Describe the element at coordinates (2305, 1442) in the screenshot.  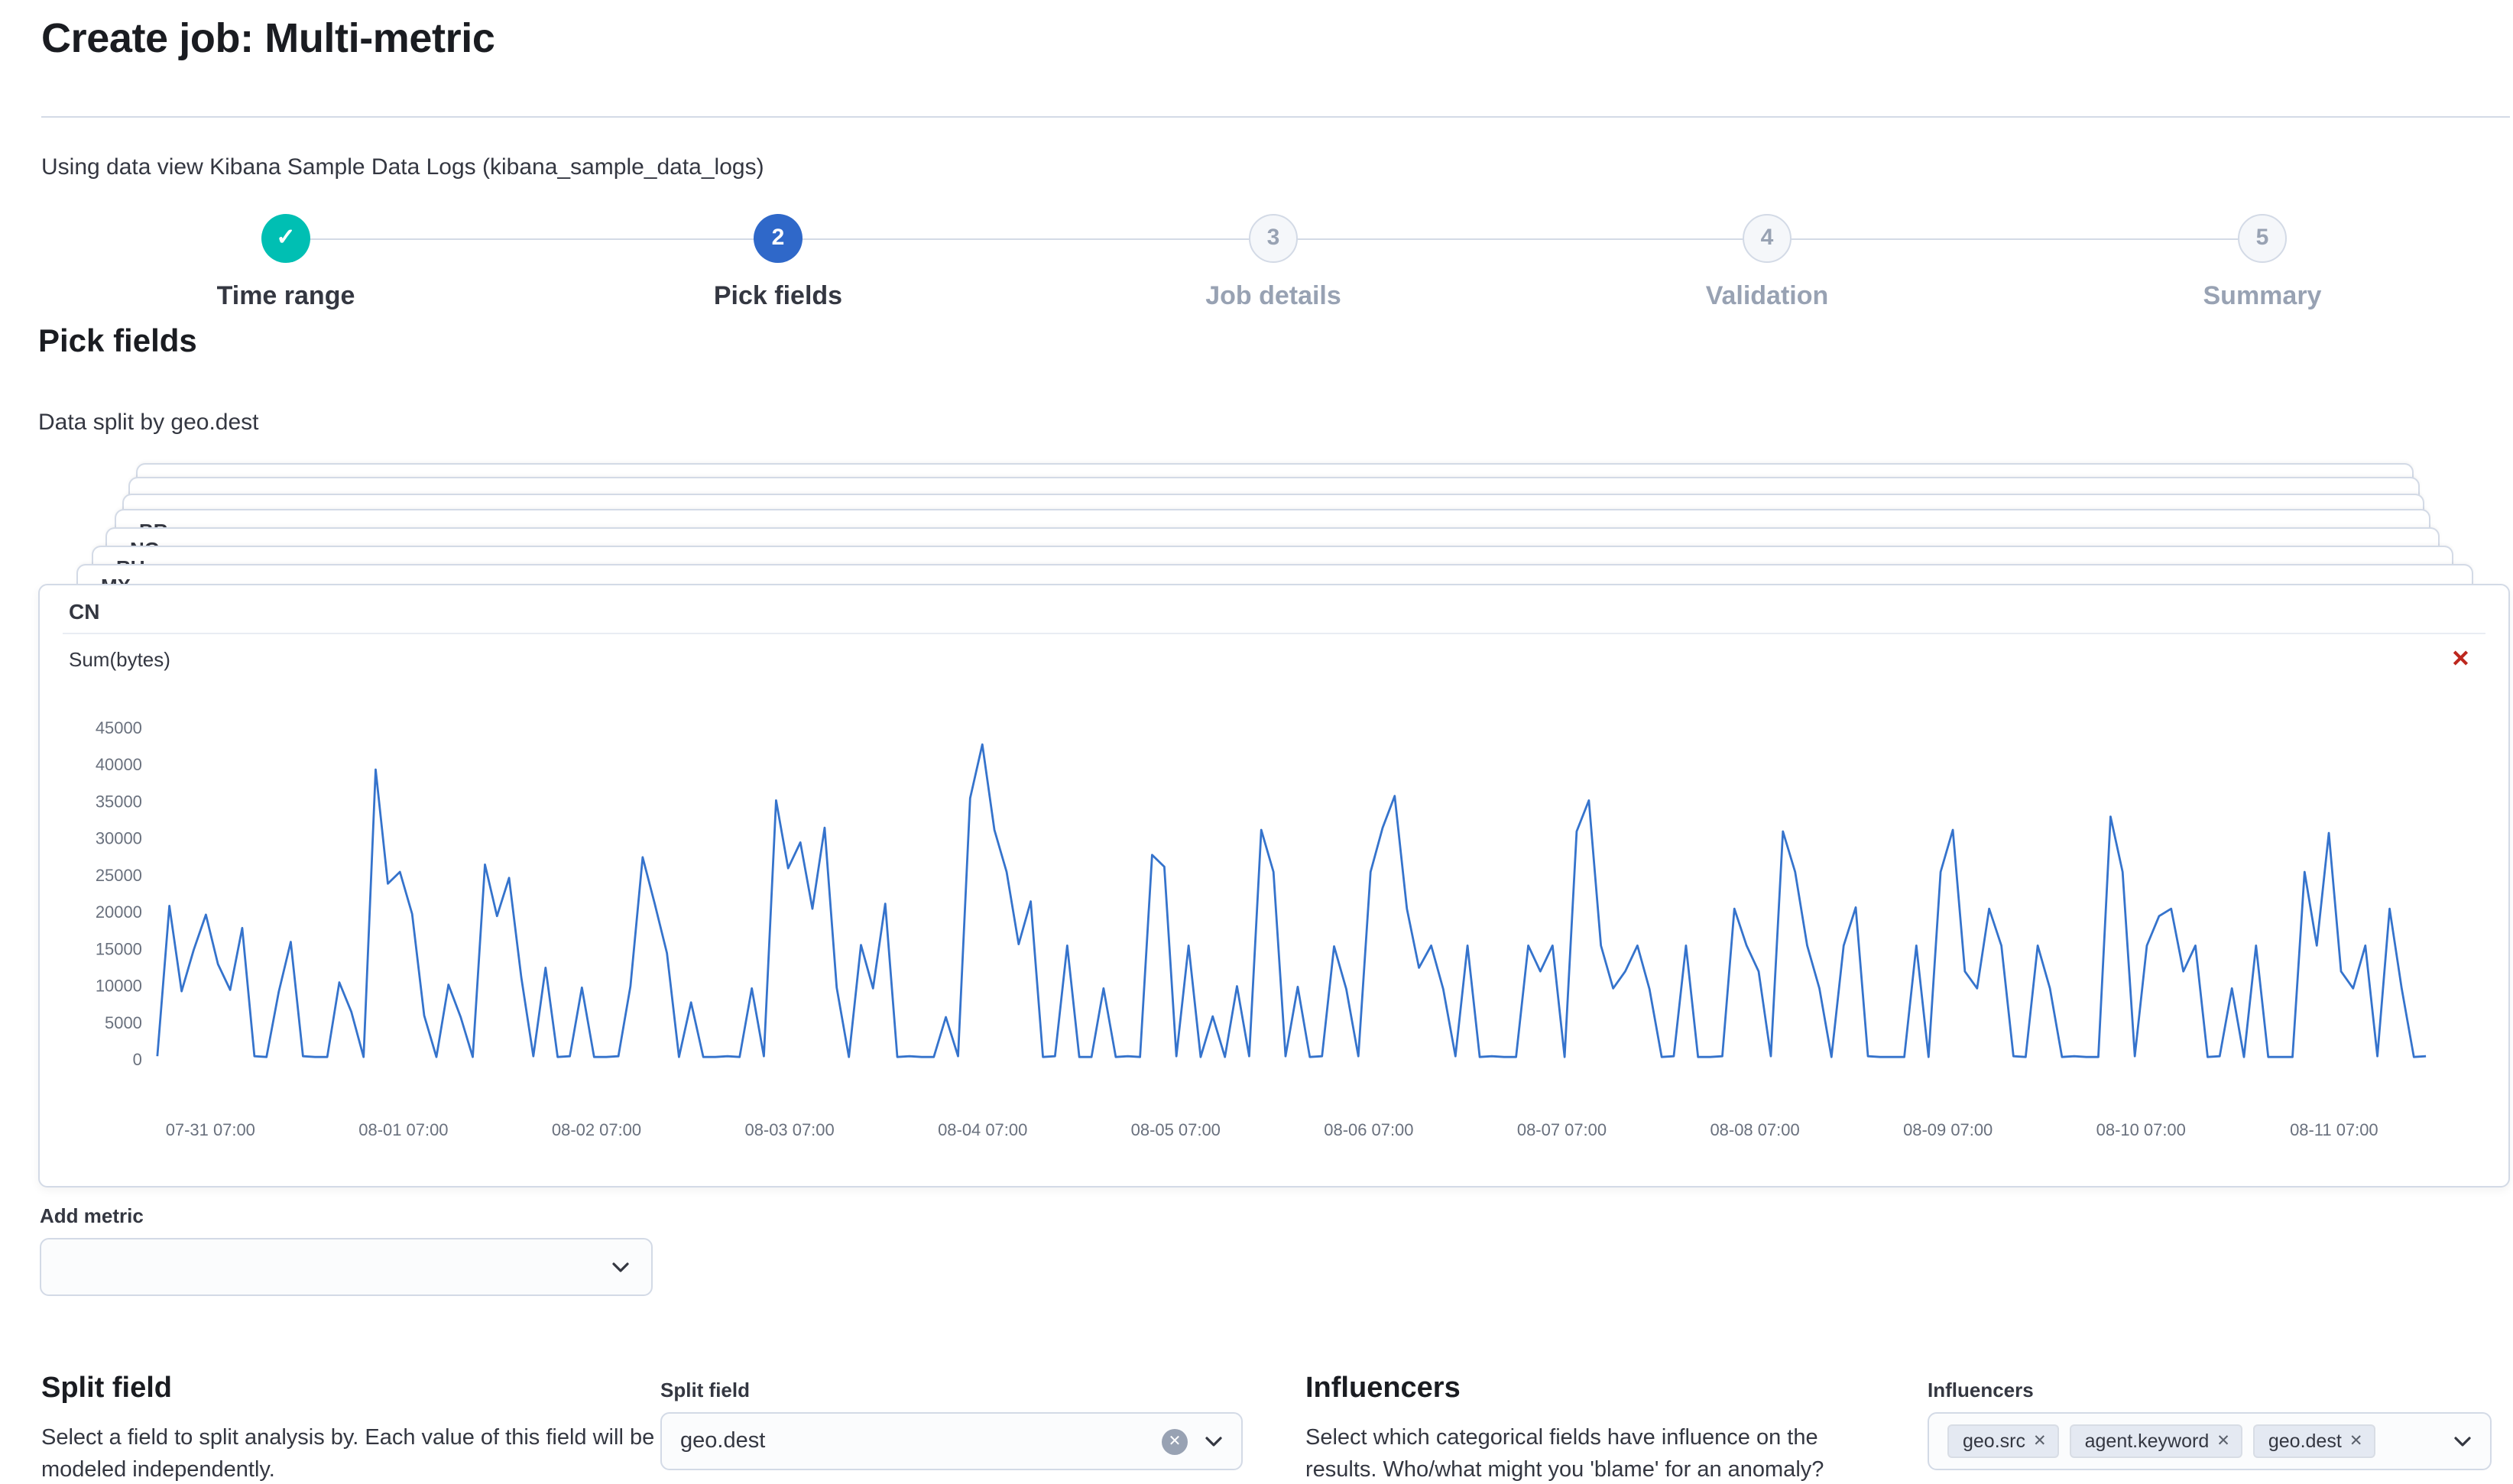
I see `influencer-badge-label: geo.dest` at that location.